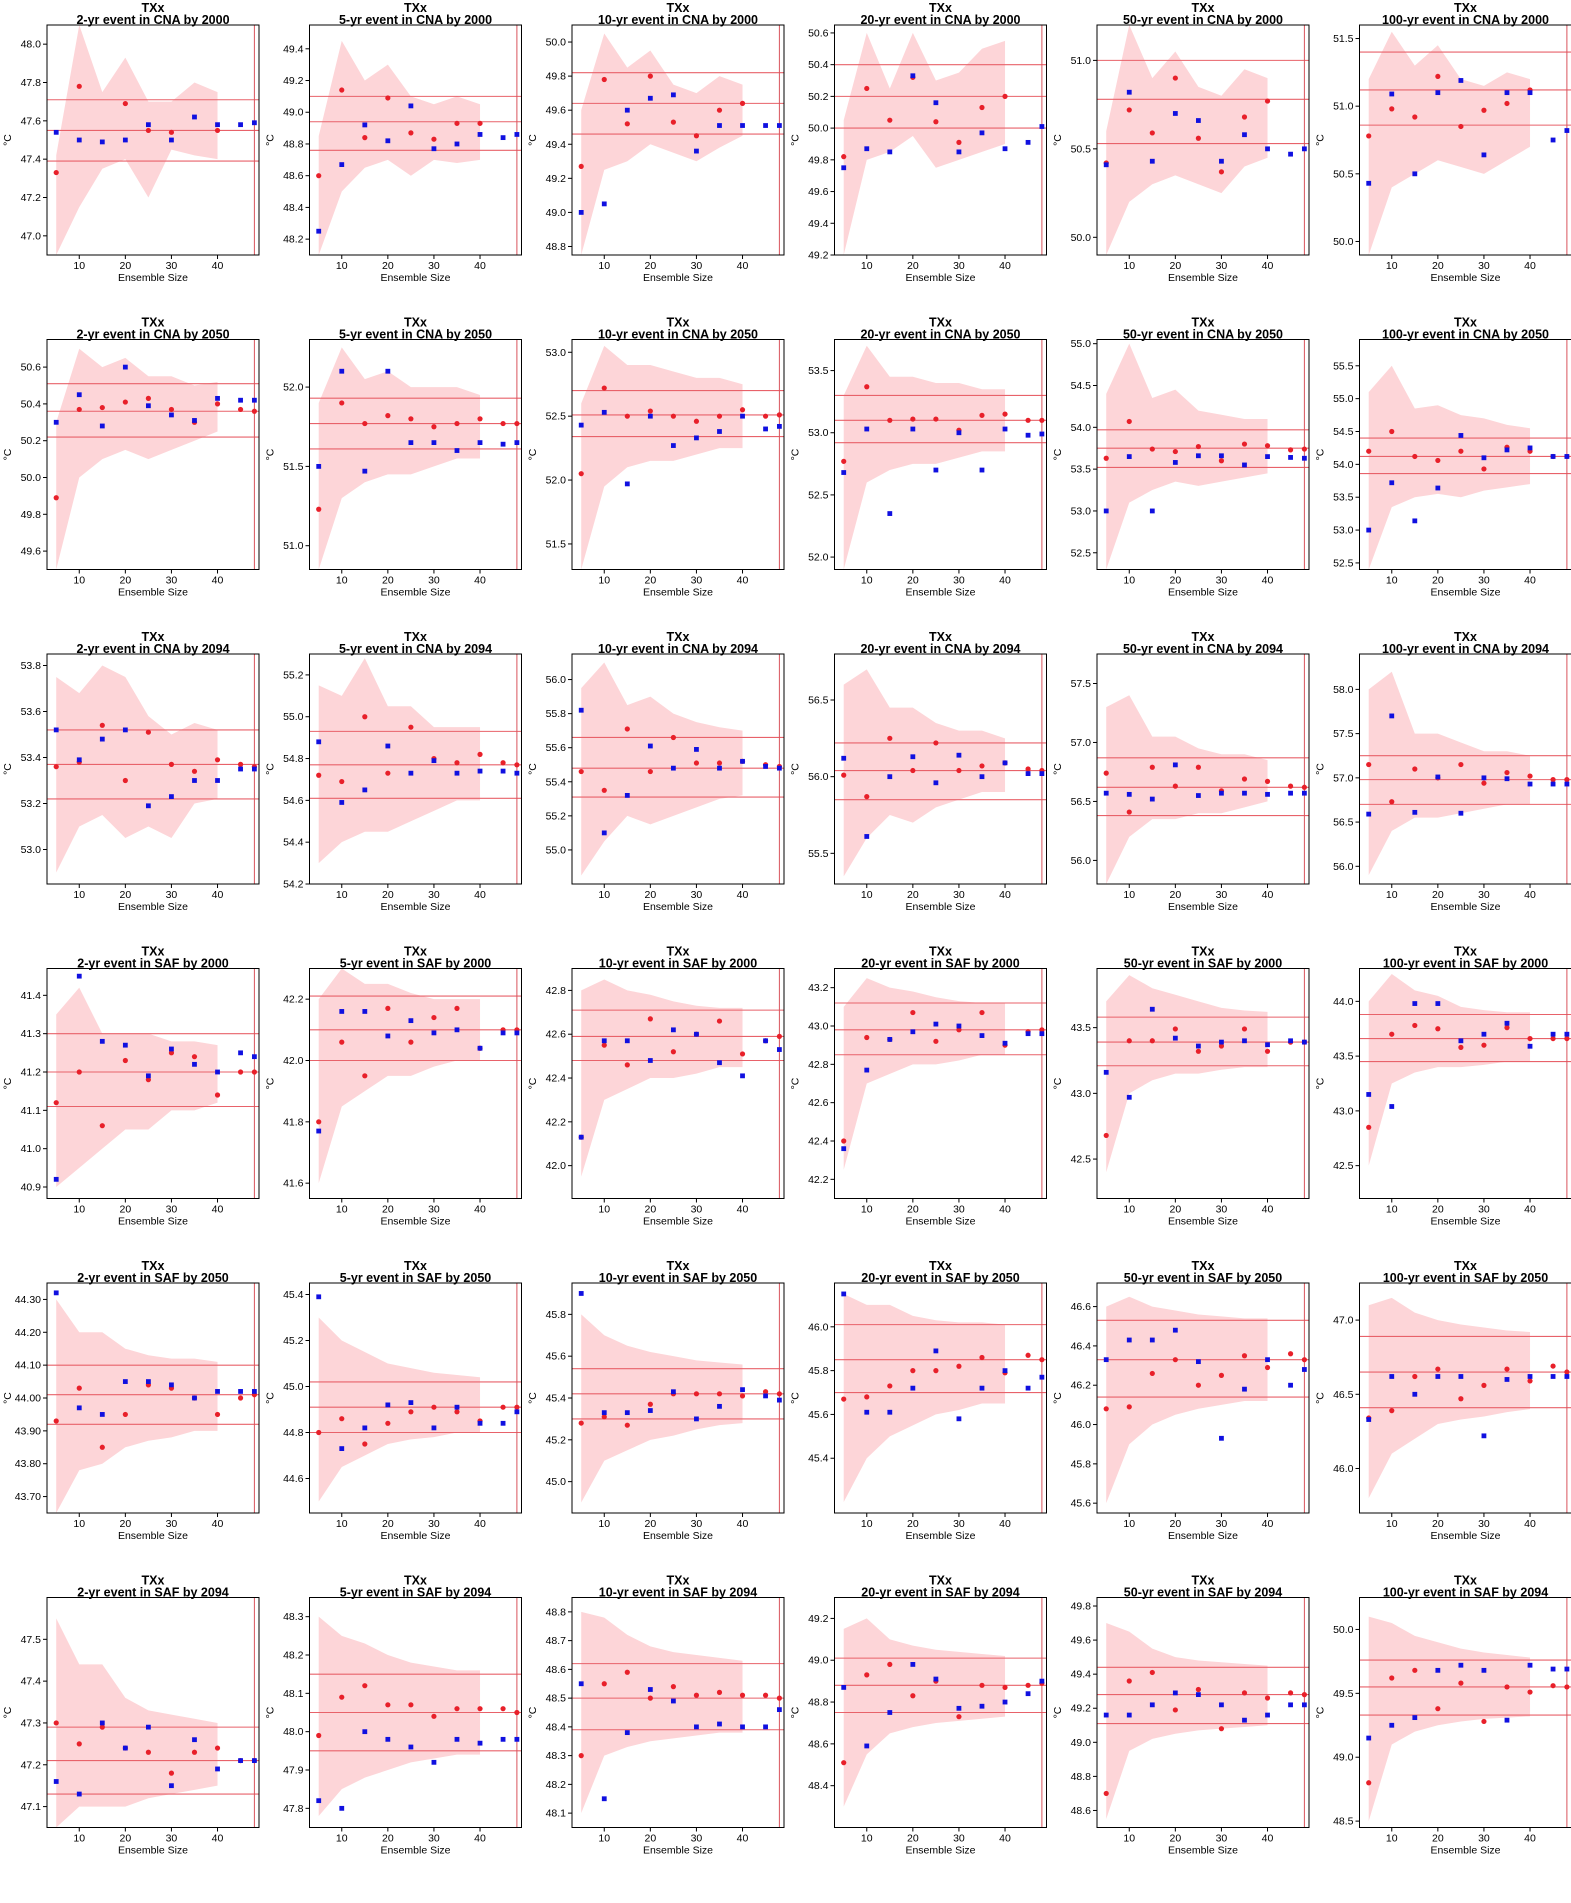  What do you see at coordinates (1081, 1386) in the screenshot?
I see `y-tick-label: 46.2` at bounding box center [1081, 1386].